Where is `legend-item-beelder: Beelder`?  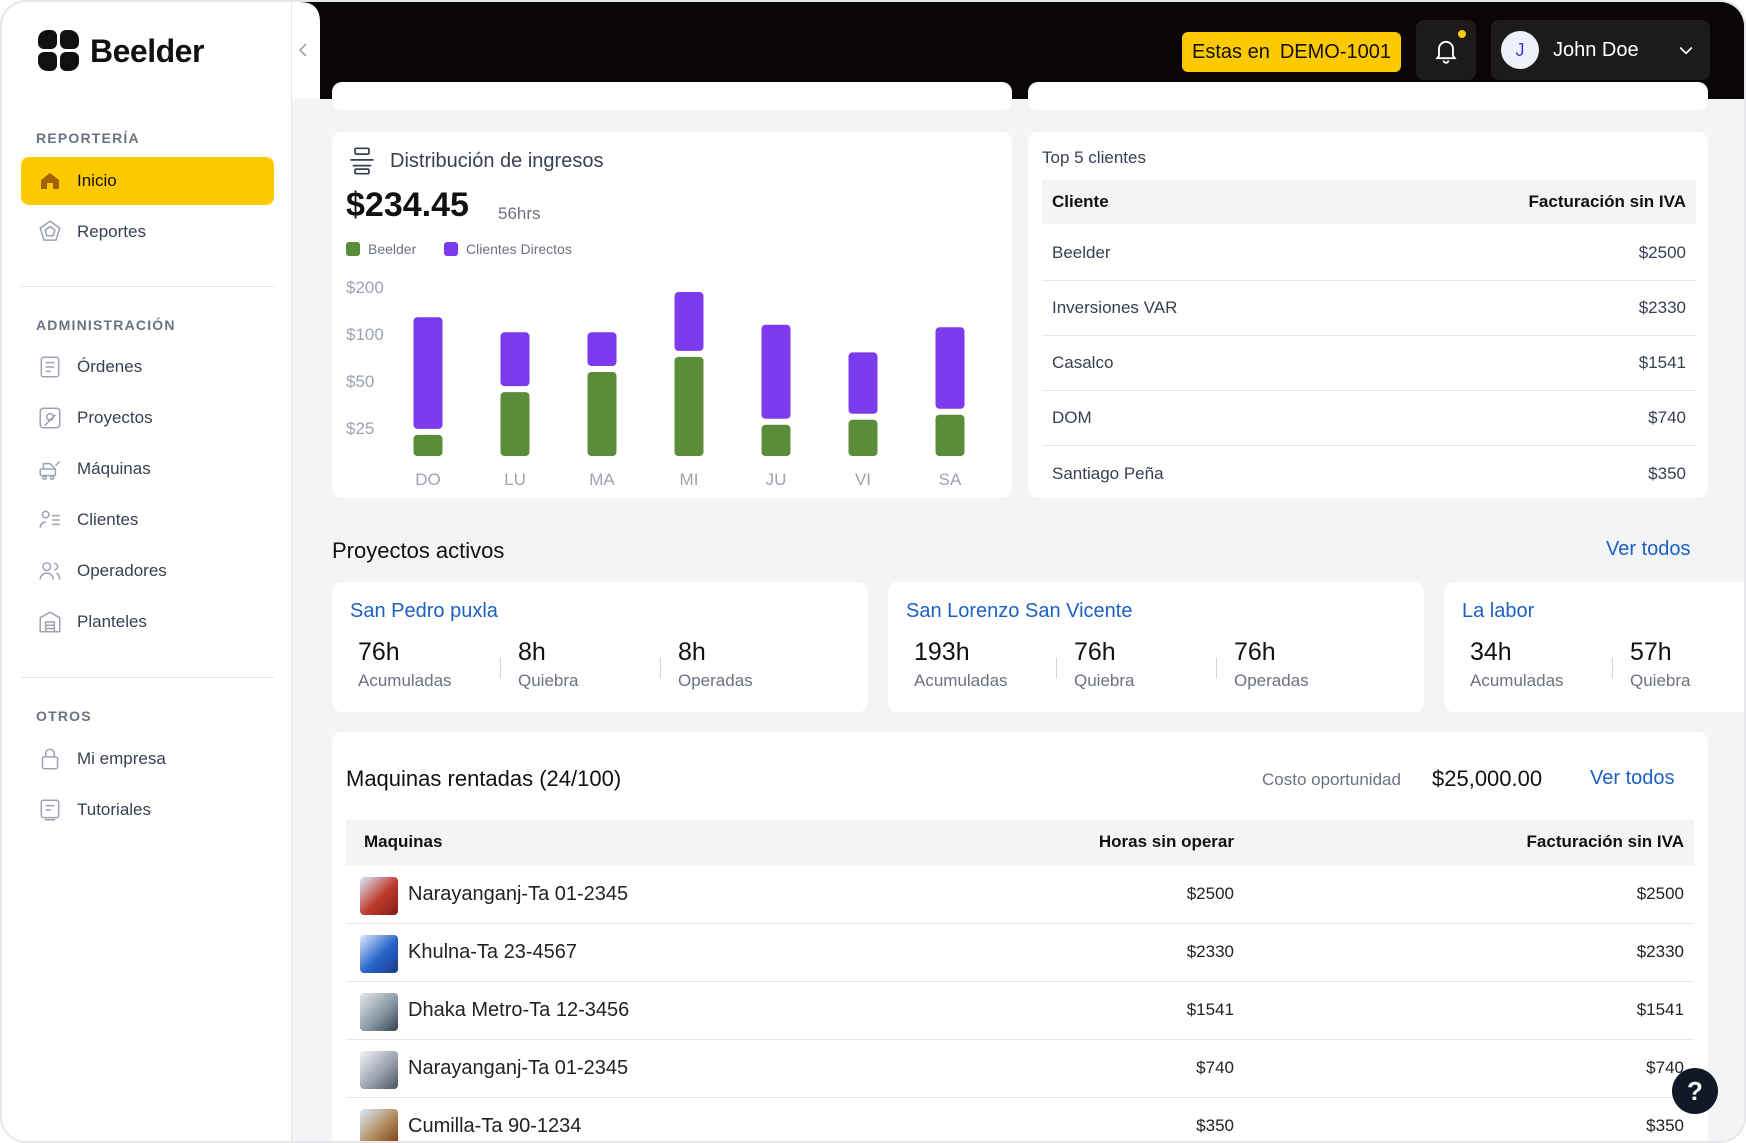 legend-item-beelder: Beelder is located at coordinates (381, 249).